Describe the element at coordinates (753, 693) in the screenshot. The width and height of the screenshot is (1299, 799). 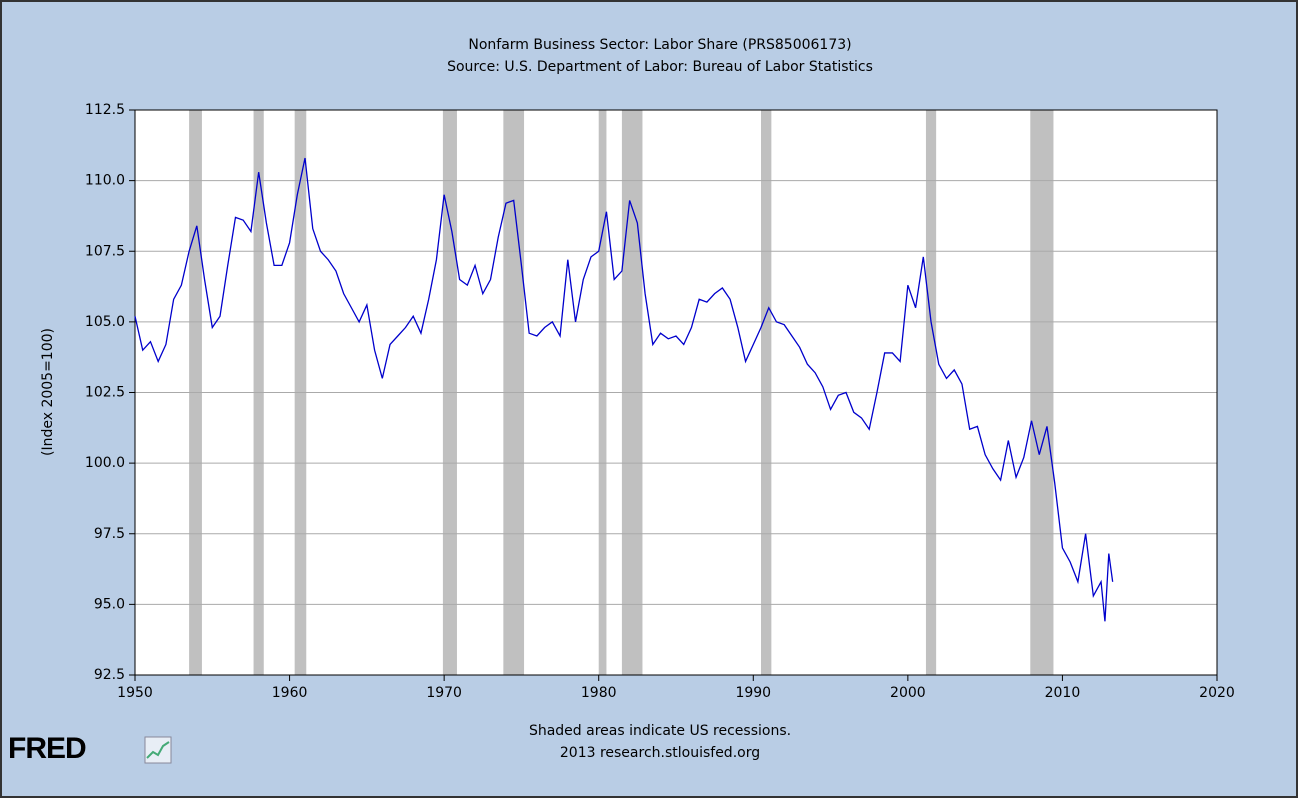
I see `x-tick-label: 1990` at that location.